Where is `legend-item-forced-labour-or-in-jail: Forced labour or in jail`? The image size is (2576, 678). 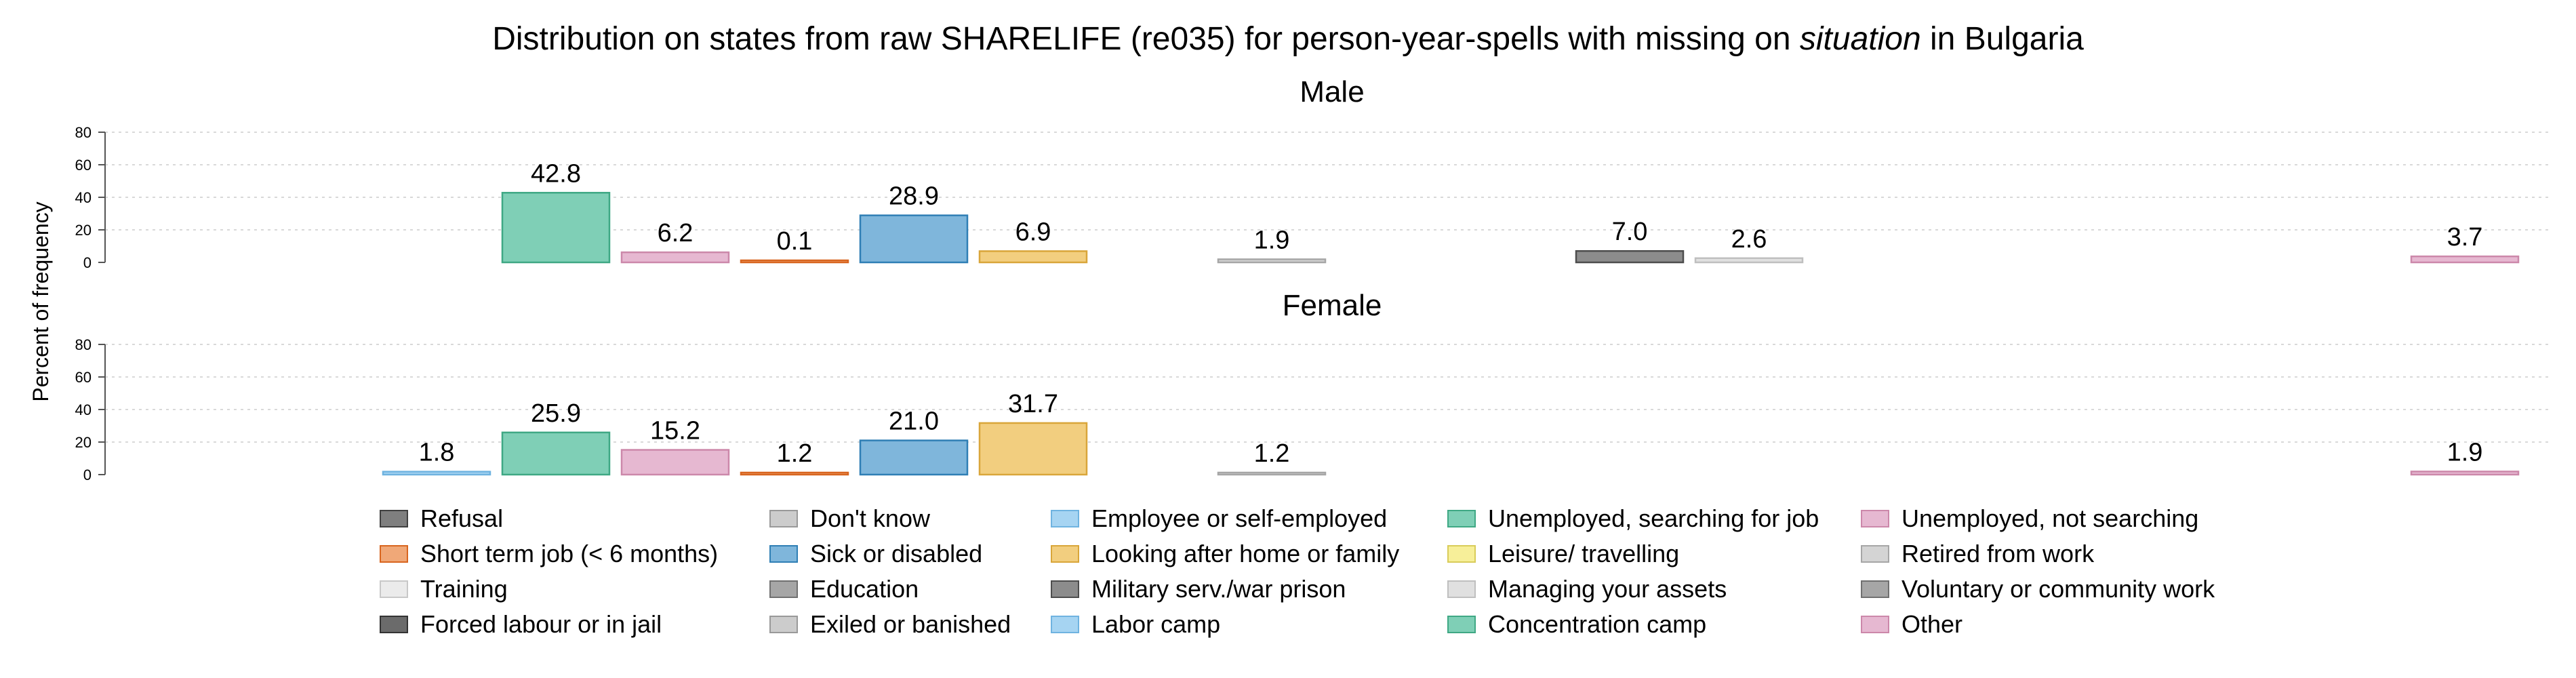
legend-item-forced-labour-or-in-jail: Forced labour or in jail is located at coordinates (521, 624).